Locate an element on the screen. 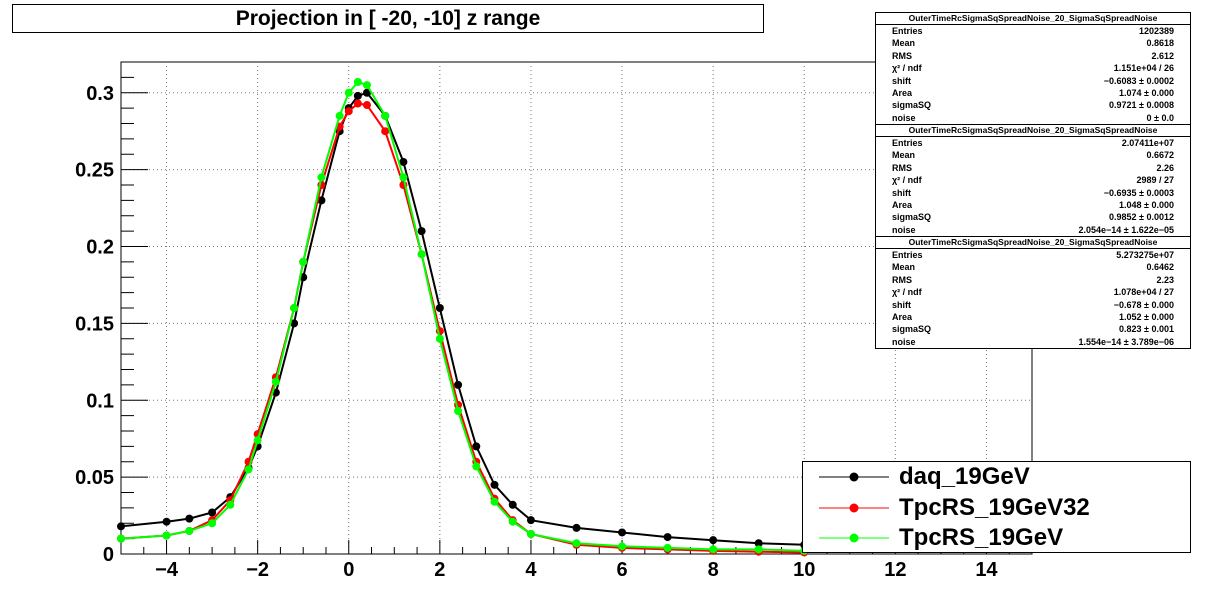  stat-row: χ² / ndf 1.151e+04 / 26 is located at coordinates (1033, 68).